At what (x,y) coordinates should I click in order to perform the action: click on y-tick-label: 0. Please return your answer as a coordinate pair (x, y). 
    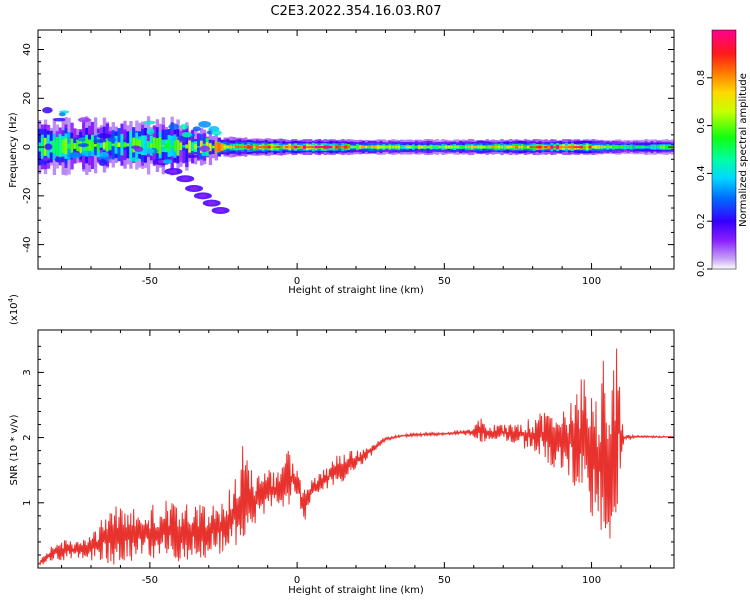
    Looking at the image, I should click on (27, 147).